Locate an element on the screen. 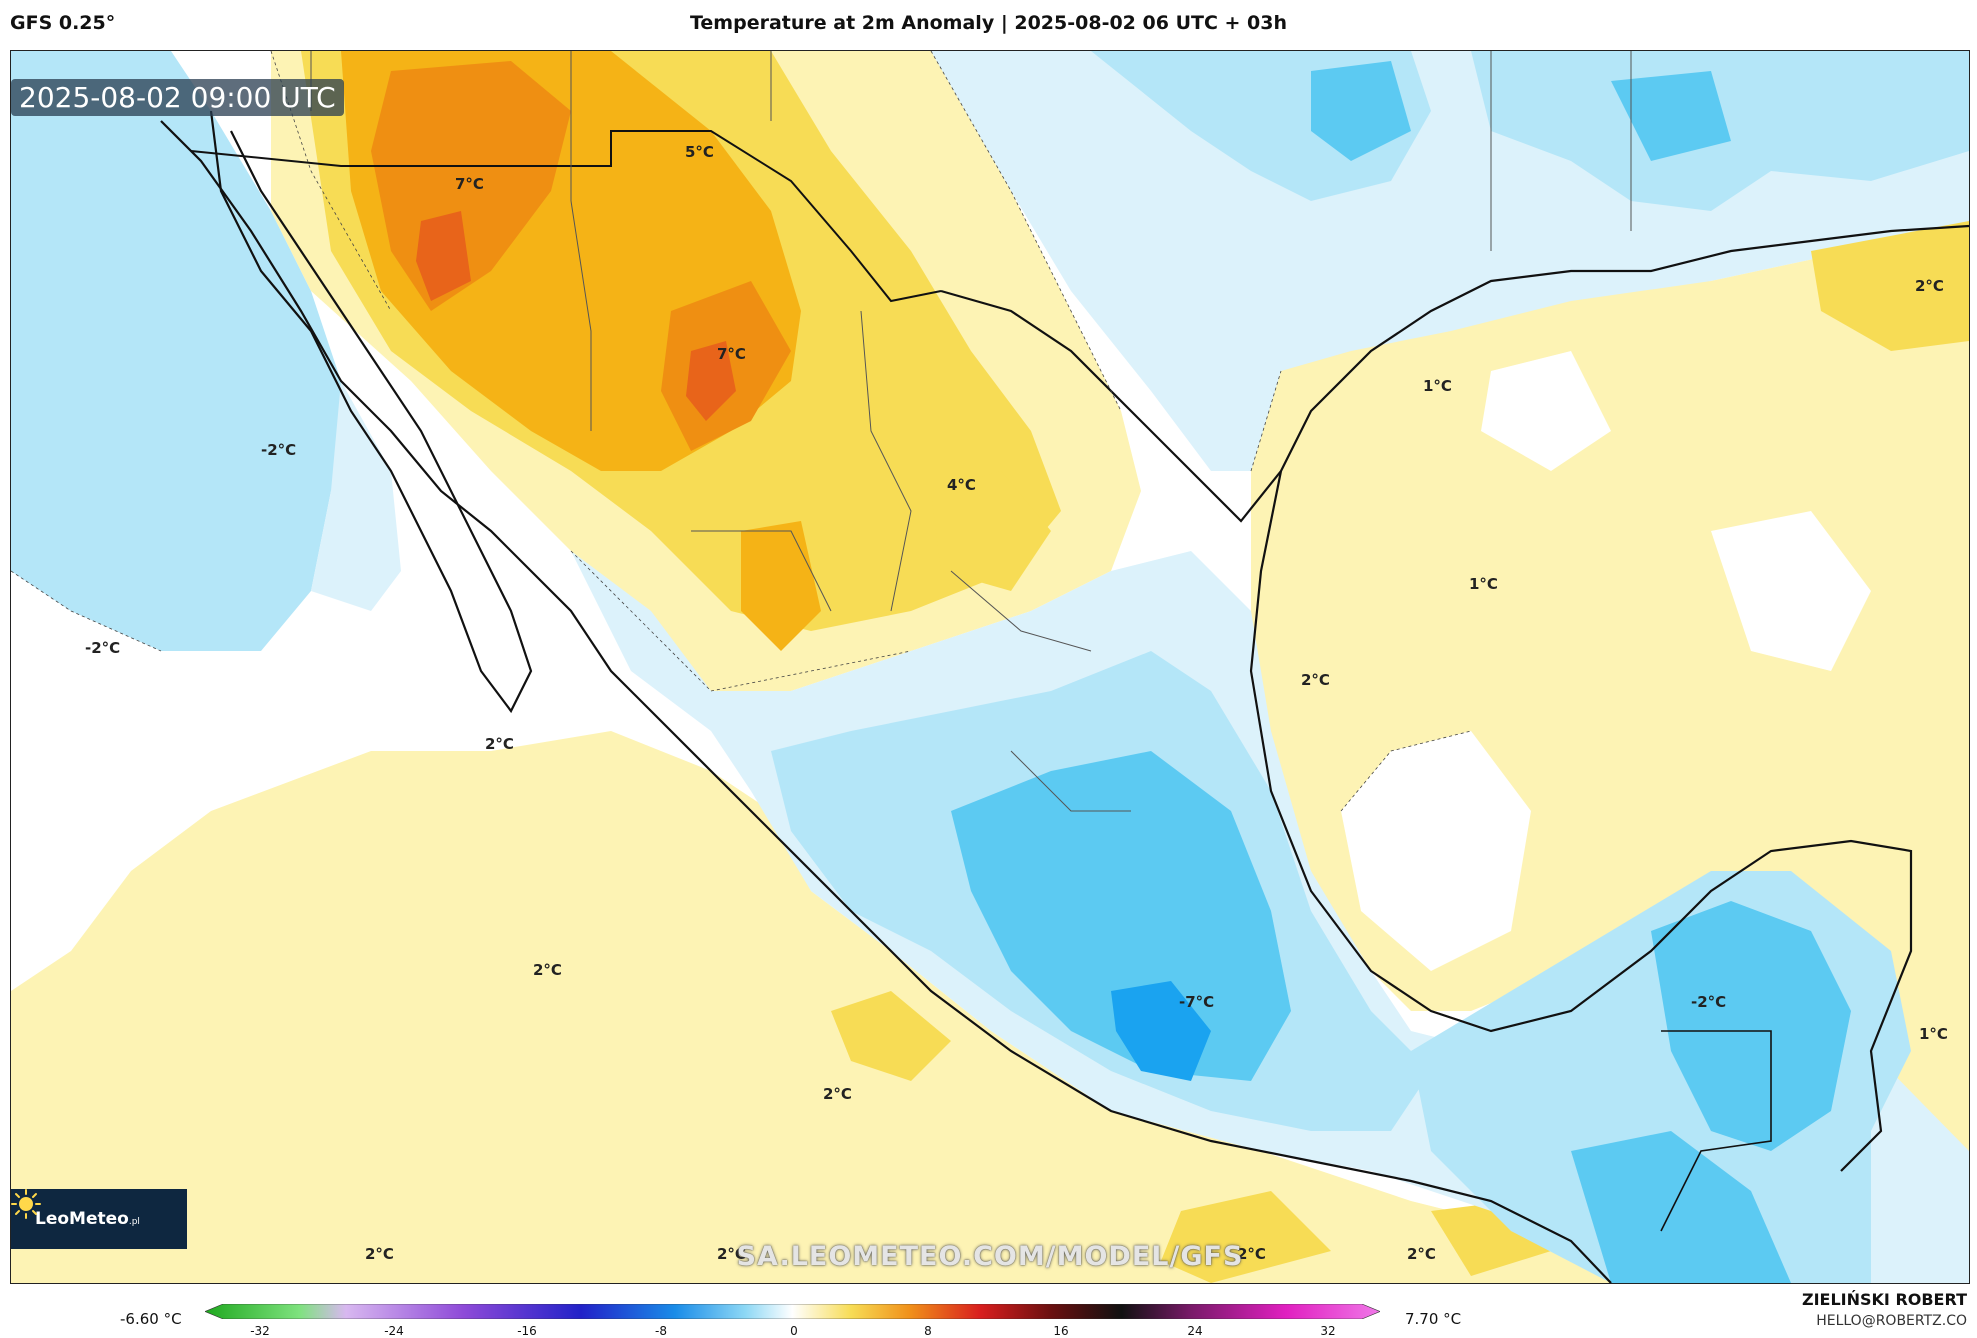 The height and width of the screenshot is (1338, 1977). source-watermark: SA.LEOMETEO.COM/MODEL/GFS is located at coordinates (990, 1256).